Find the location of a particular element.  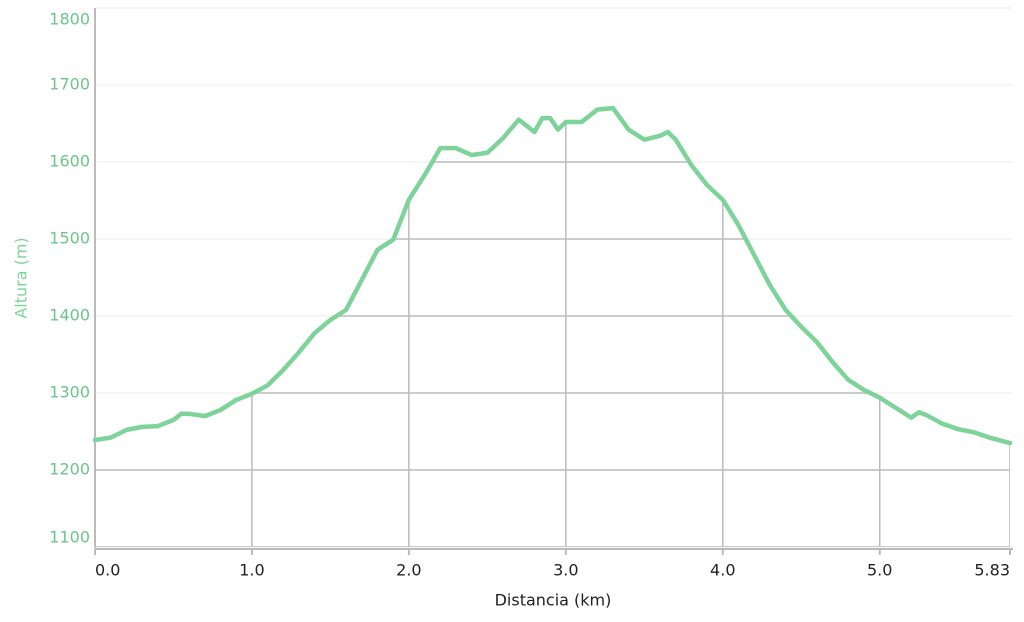

x-tick-label: 3.0 is located at coordinates (565, 570).